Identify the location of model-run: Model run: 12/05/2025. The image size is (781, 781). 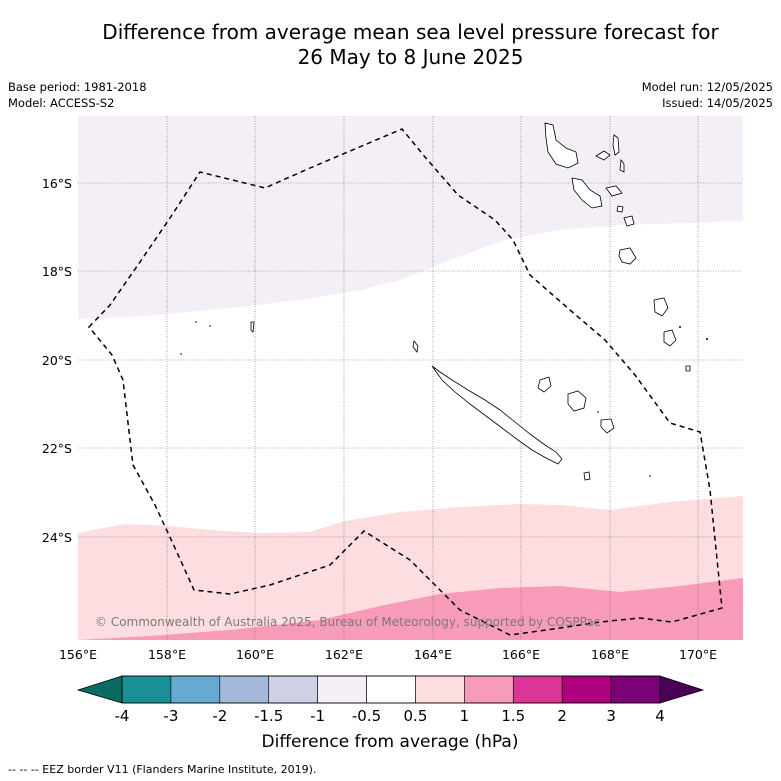
(707, 87).